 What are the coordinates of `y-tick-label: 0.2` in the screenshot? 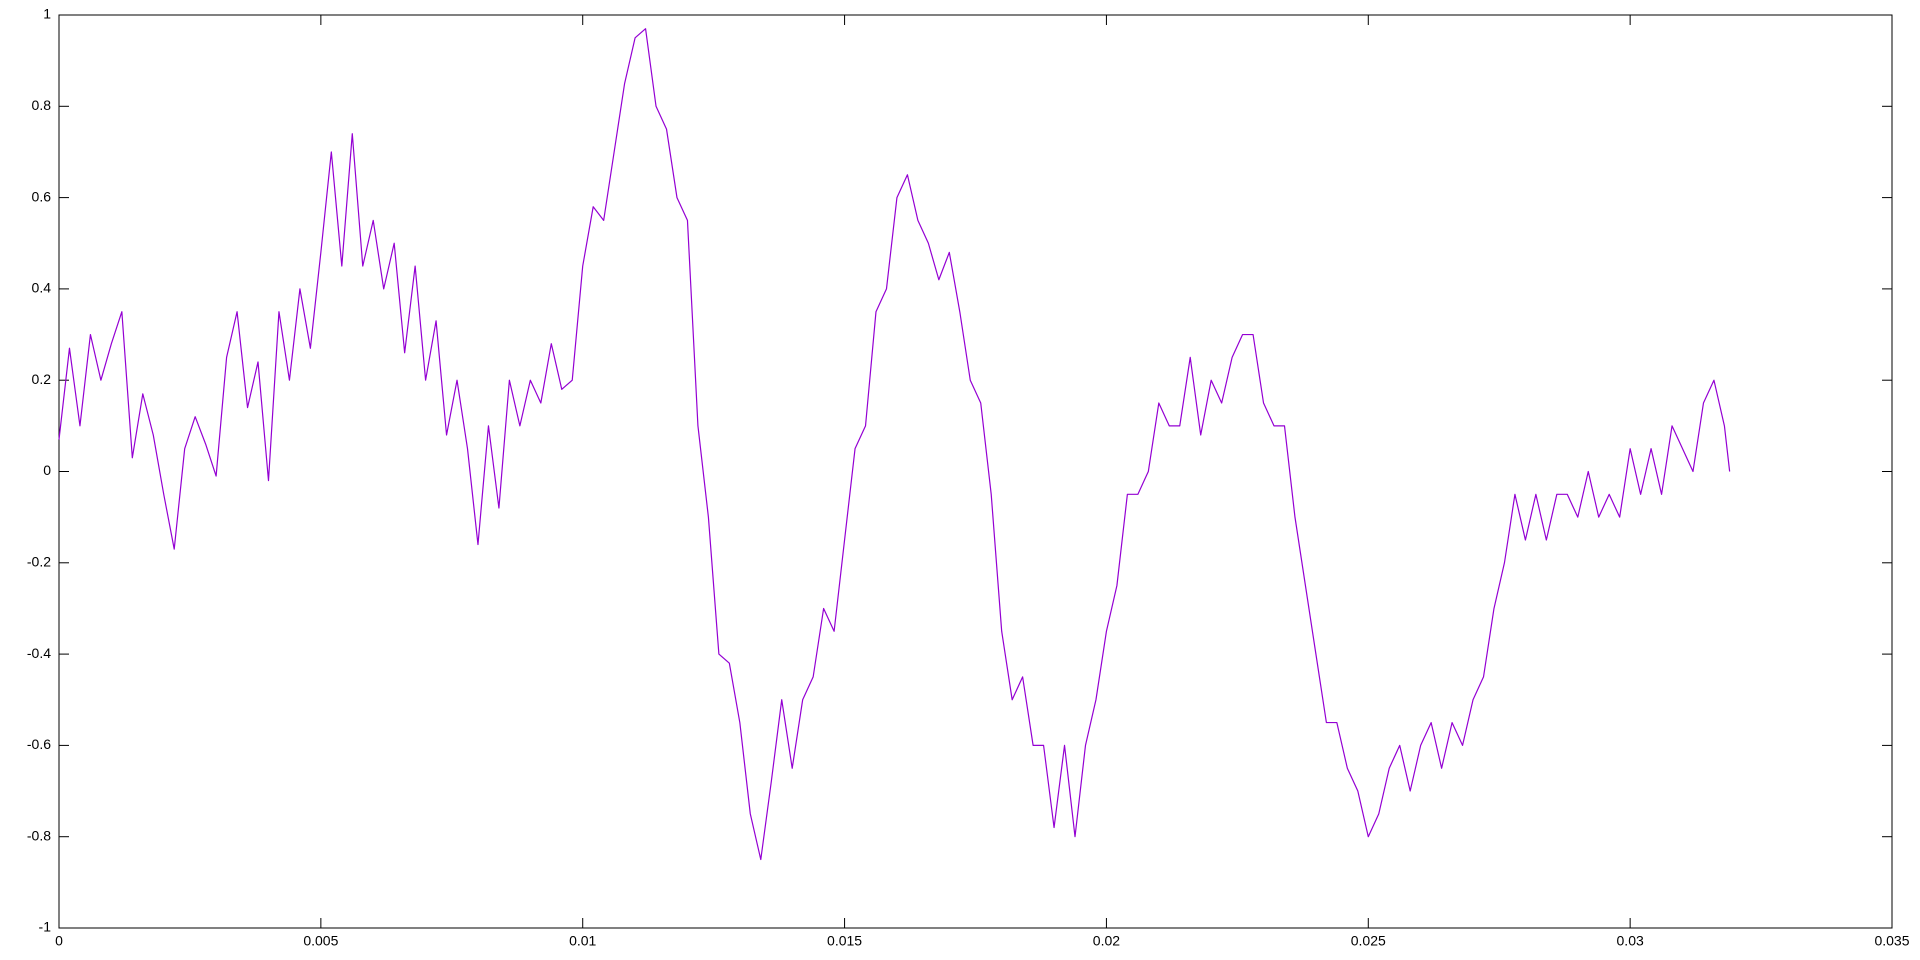 It's located at (42, 379).